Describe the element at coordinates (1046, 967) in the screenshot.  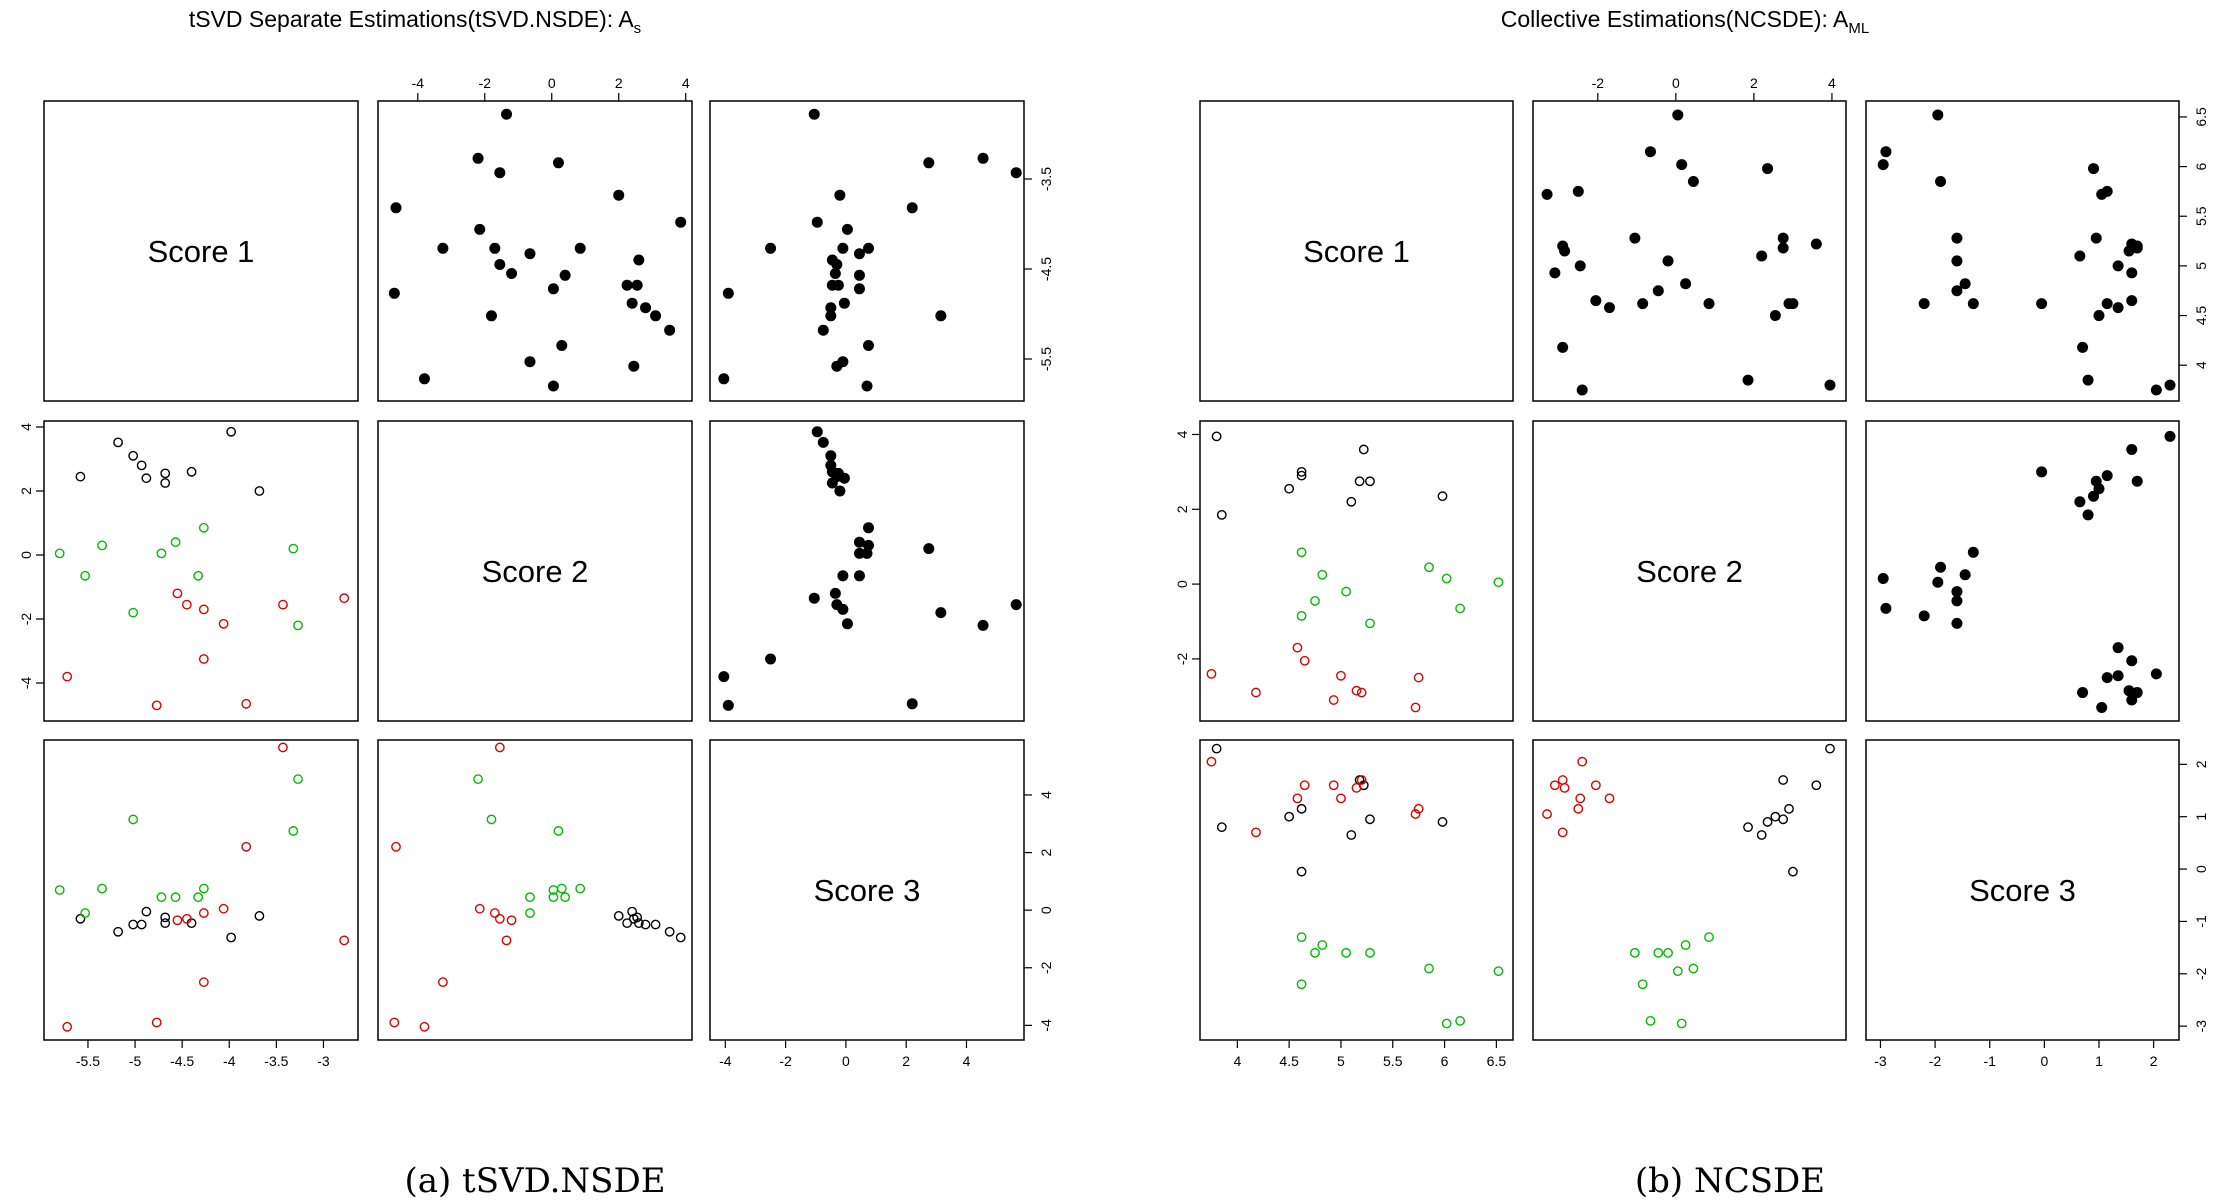
I see `tick-label: -2` at that location.